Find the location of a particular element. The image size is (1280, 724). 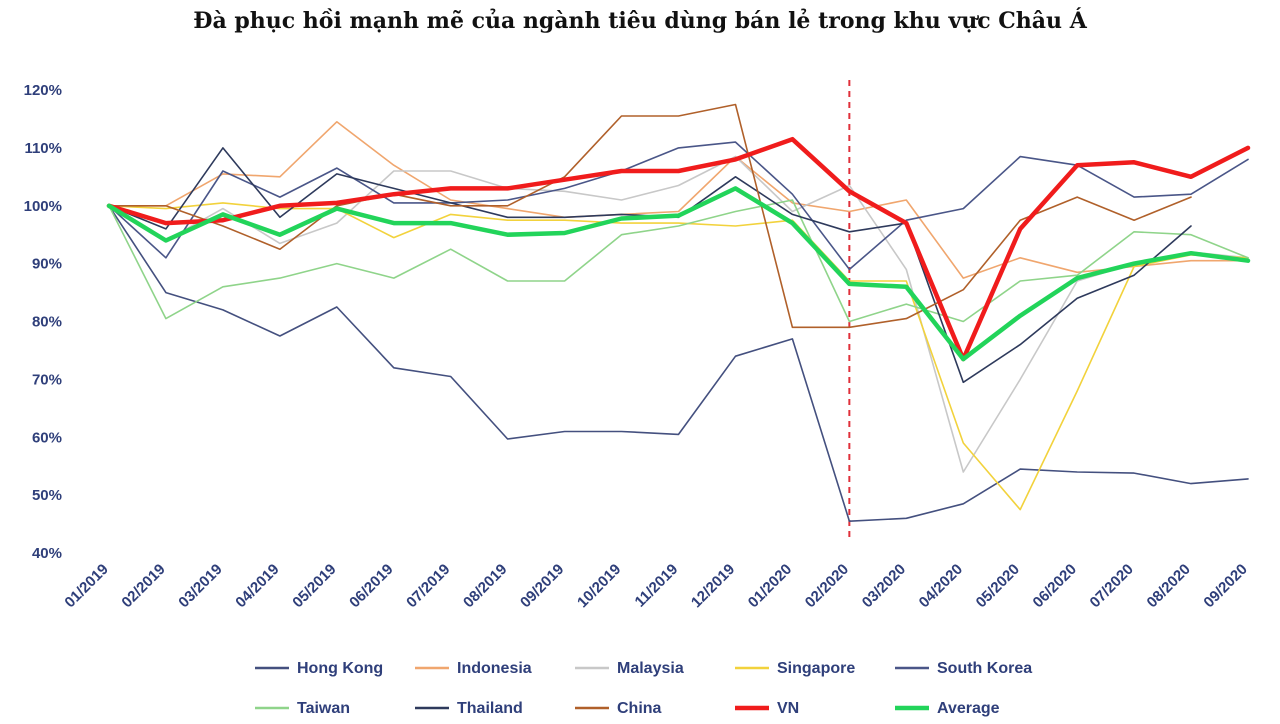

legend-label-indonesia: Indonesia is located at coordinates (494, 668).